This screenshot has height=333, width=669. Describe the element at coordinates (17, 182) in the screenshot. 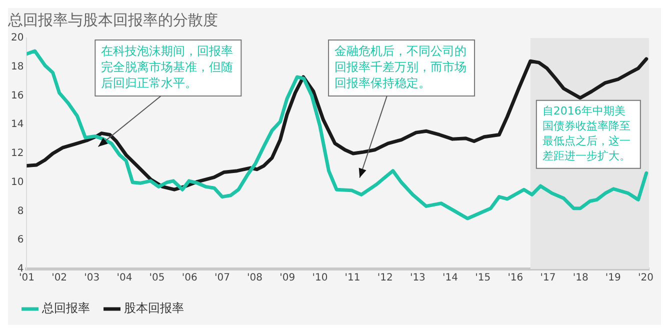

I see `y-tick-label: 10` at that location.